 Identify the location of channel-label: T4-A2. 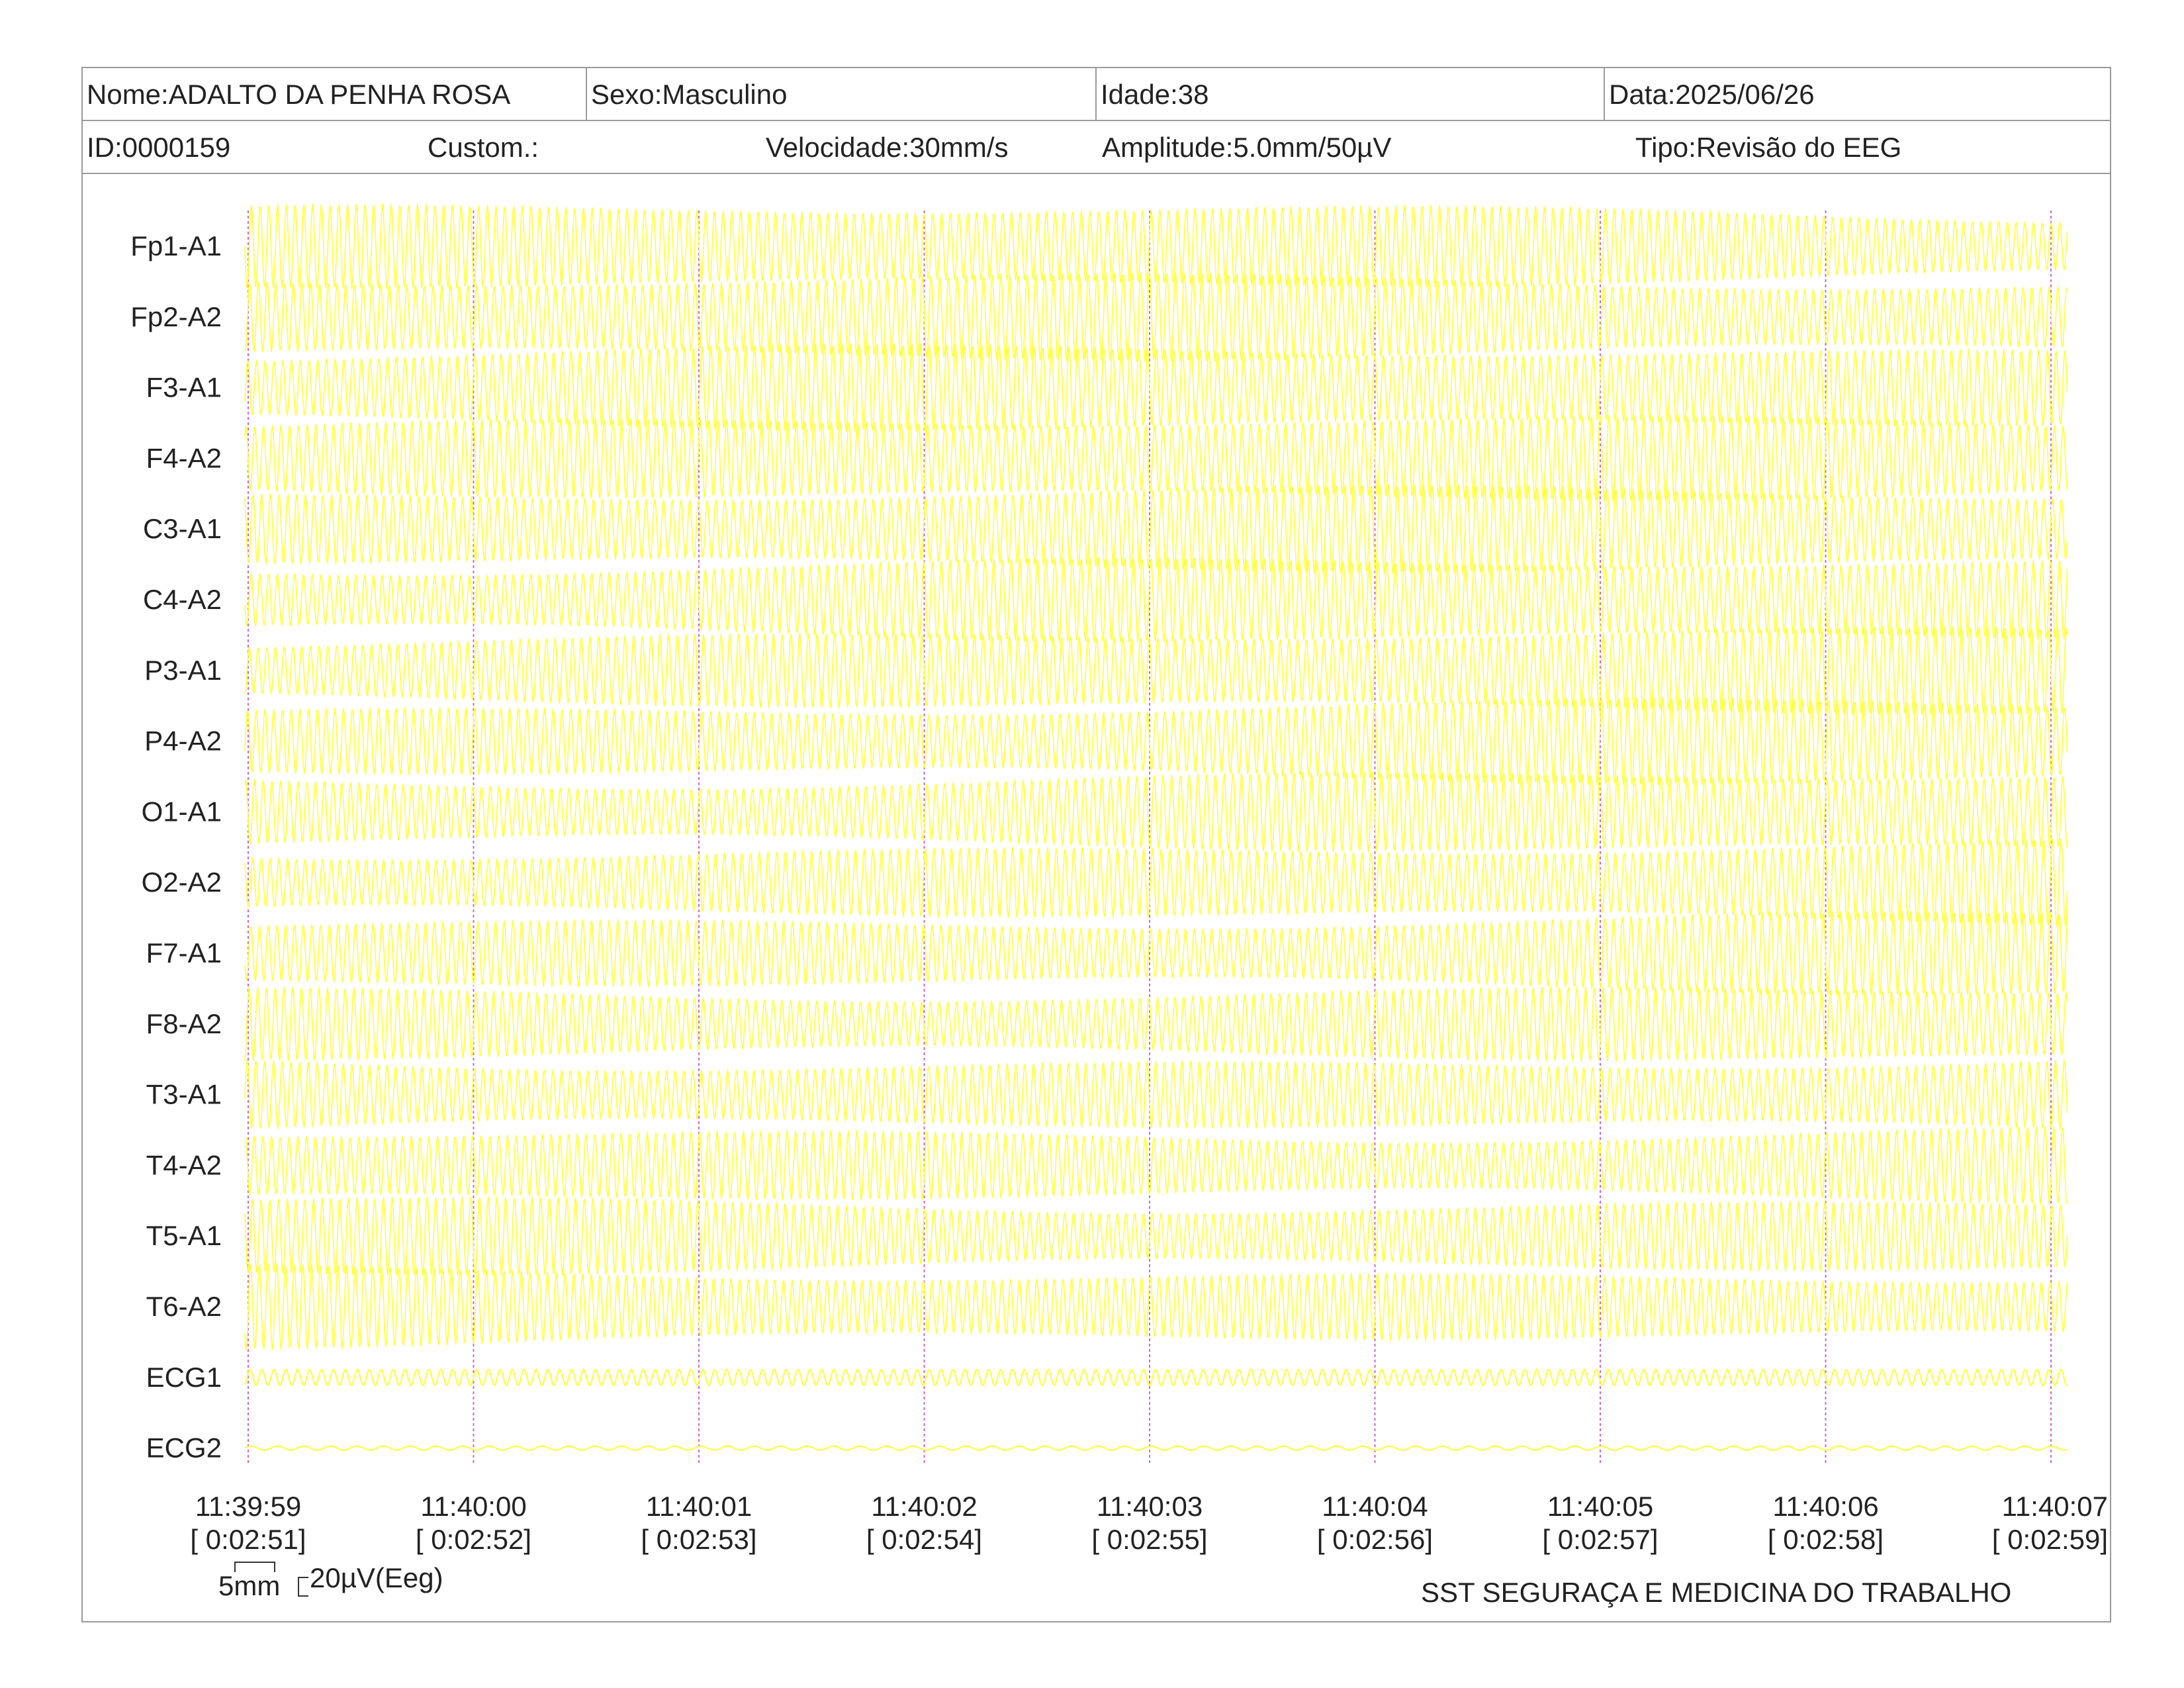
(184, 1164).